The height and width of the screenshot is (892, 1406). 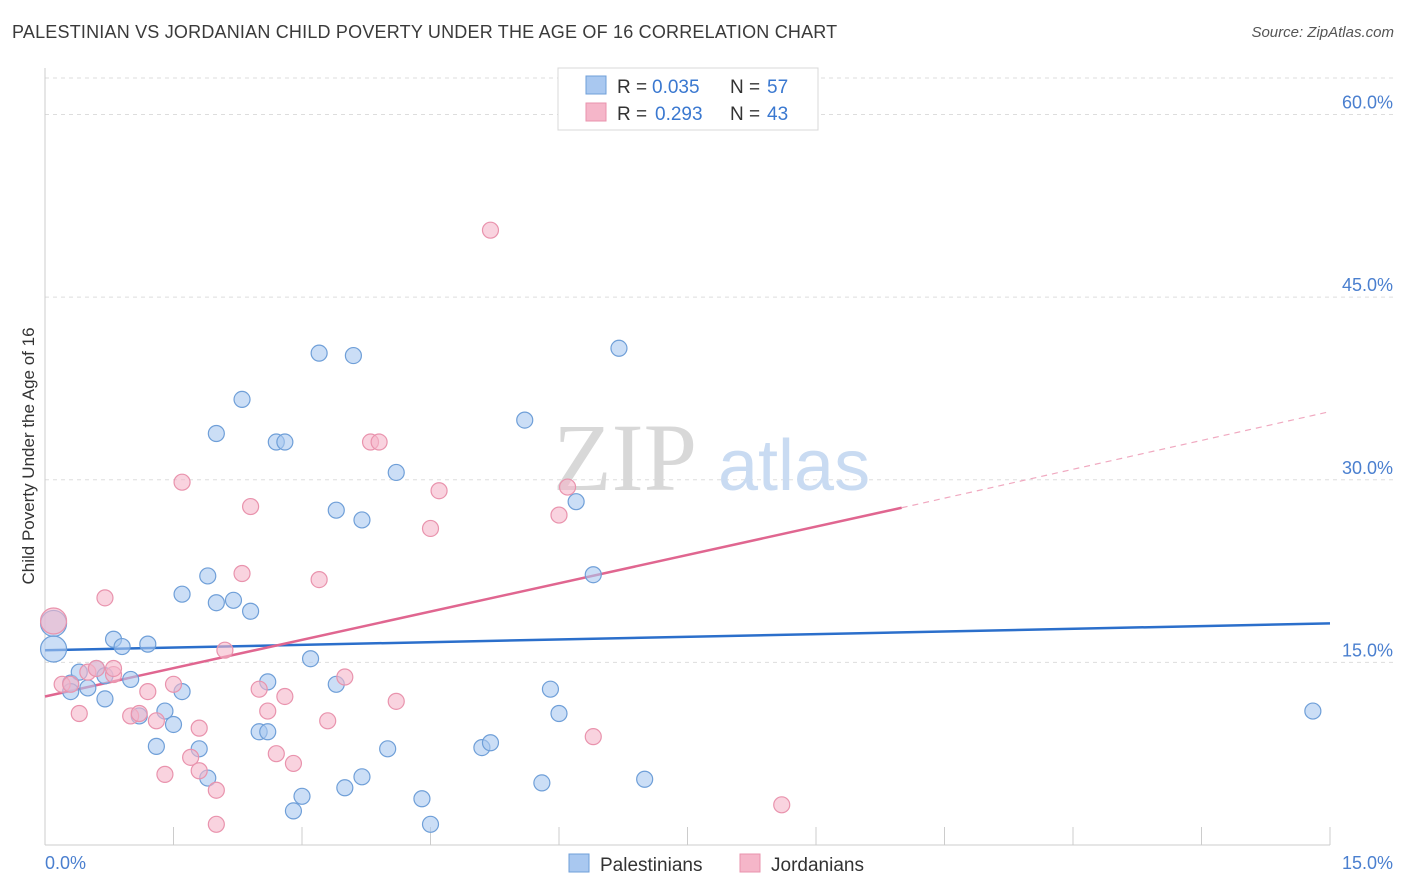 What do you see at coordinates (687, 836) in the screenshot?
I see `x-ticks` at bounding box center [687, 836].